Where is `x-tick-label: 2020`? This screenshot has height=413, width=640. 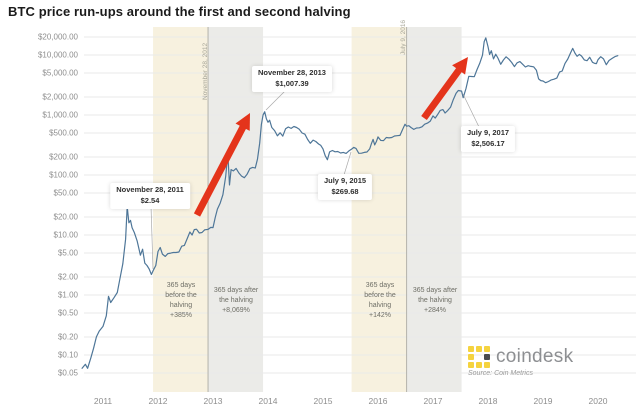 x-tick-label: 2020 is located at coordinates (598, 401).